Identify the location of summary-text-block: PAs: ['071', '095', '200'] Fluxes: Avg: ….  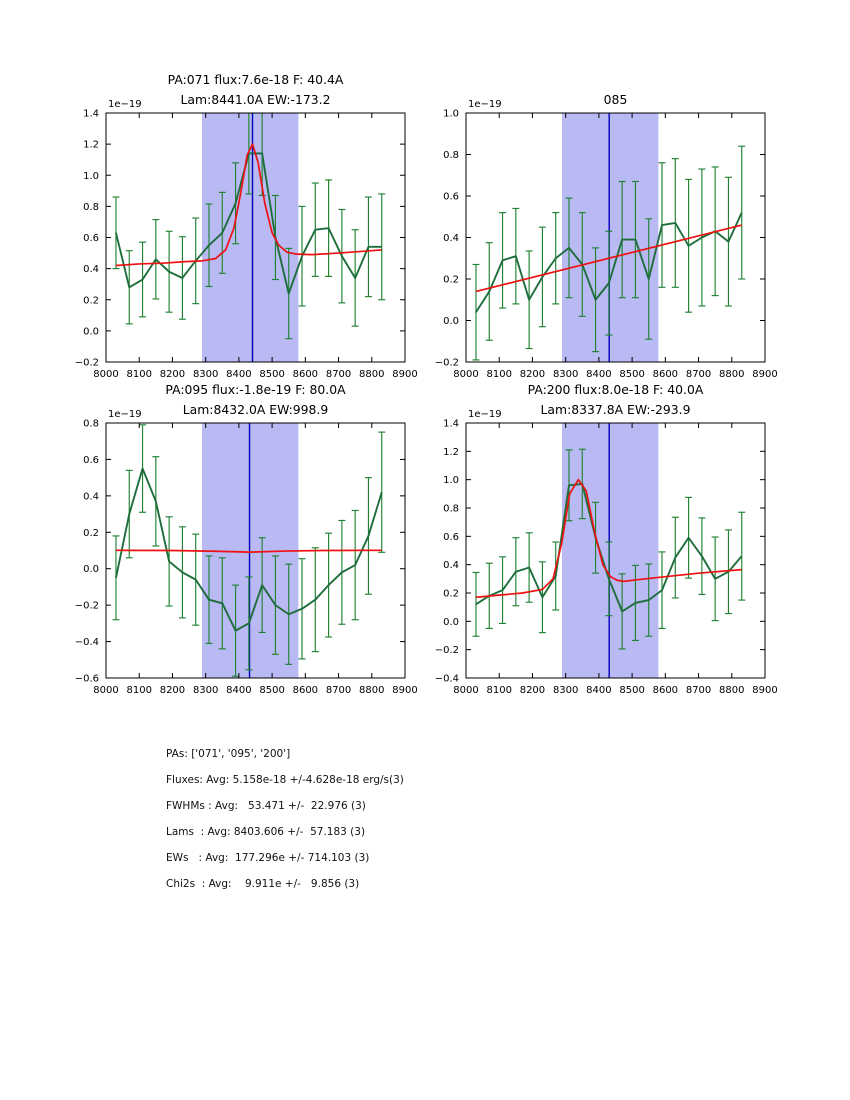
(285, 819).